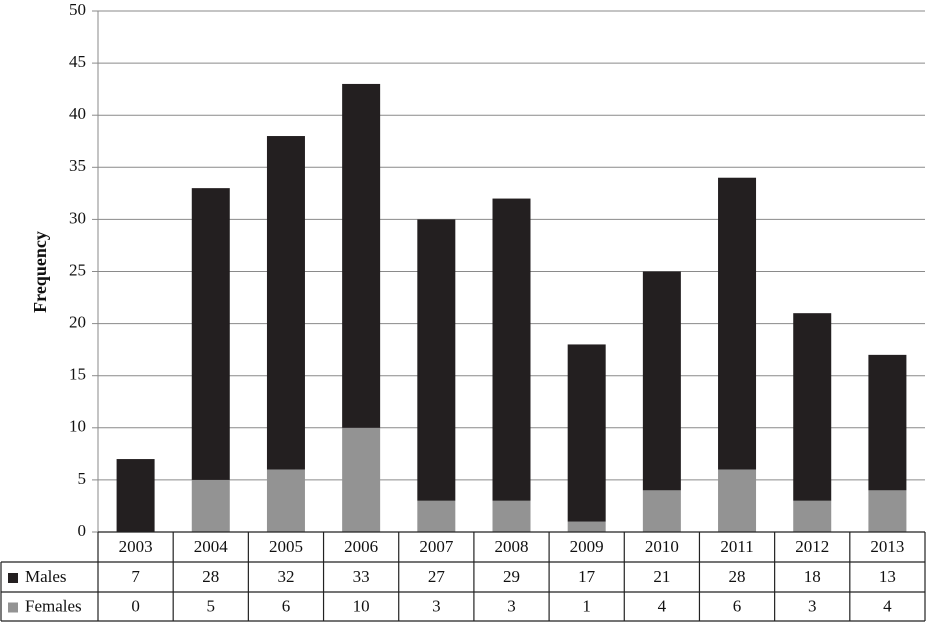 This screenshot has height=622, width=928. What do you see at coordinates (135, 576) in the screenshot?
I see `table-value: 7` at bounding box center [135, 576].